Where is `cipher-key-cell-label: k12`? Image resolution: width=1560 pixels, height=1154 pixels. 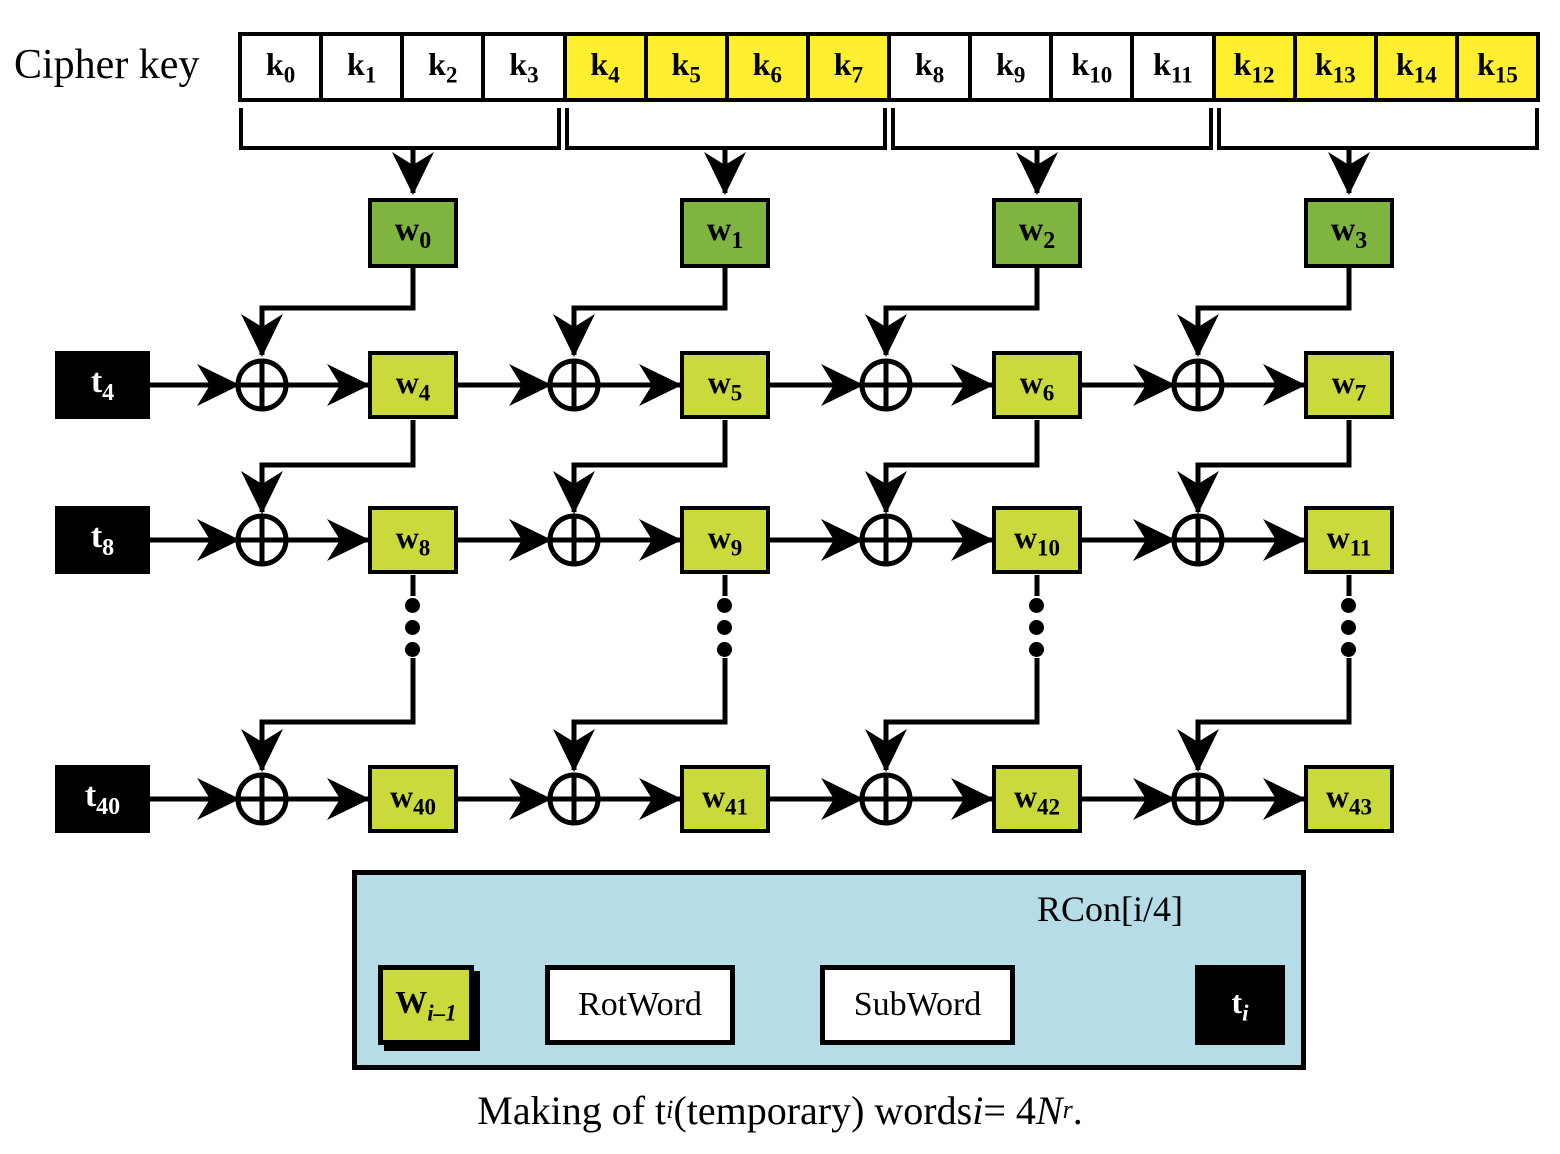 cipher-key-cell-label: k12 is located at coordinates (1254, 66).